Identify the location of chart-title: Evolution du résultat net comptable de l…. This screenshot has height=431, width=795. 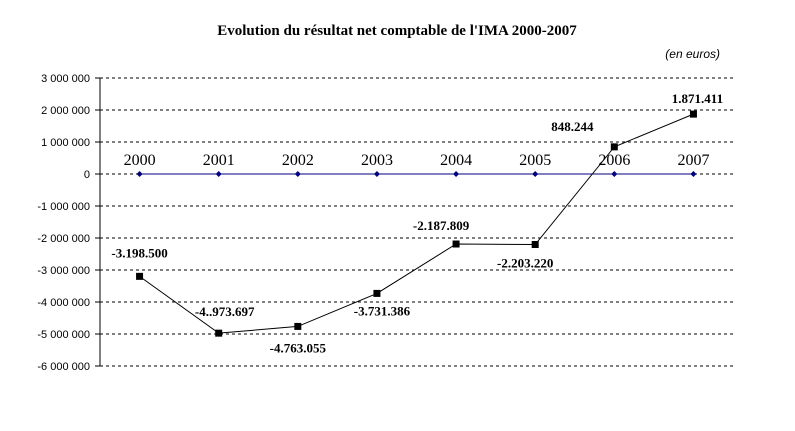
(397, 31).